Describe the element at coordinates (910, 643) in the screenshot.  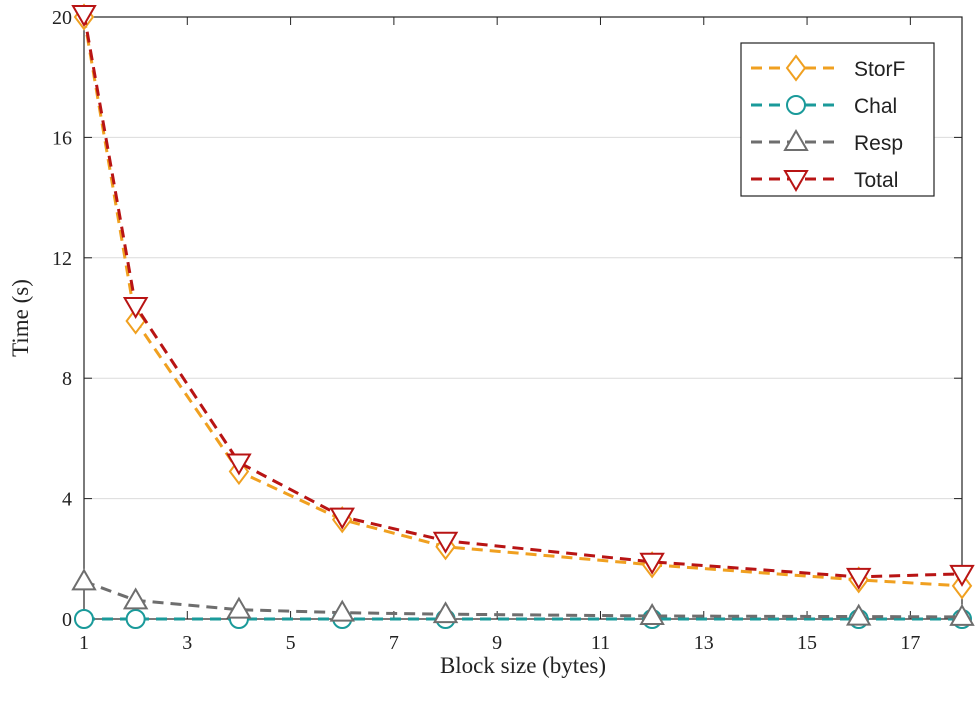
I see `x-tick-label: 17` at that location.